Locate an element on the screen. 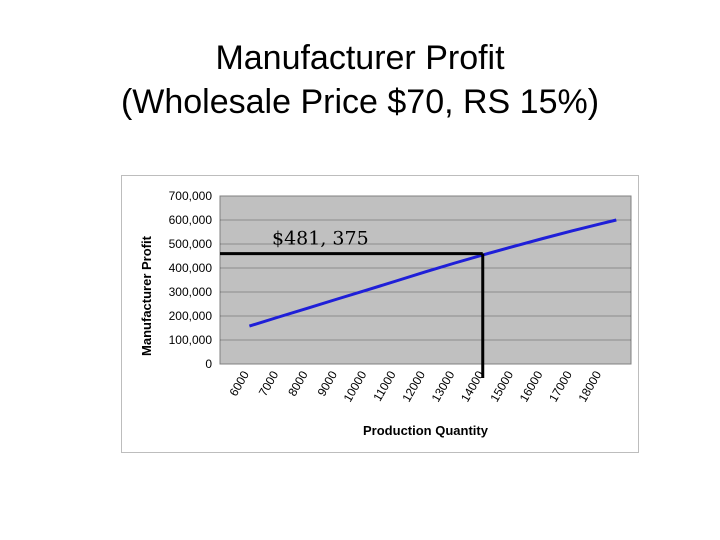 Image resolution: width=720 pixels, height=540 pixels. x-tick-label: 12000 is located at coordinates (413, 386).